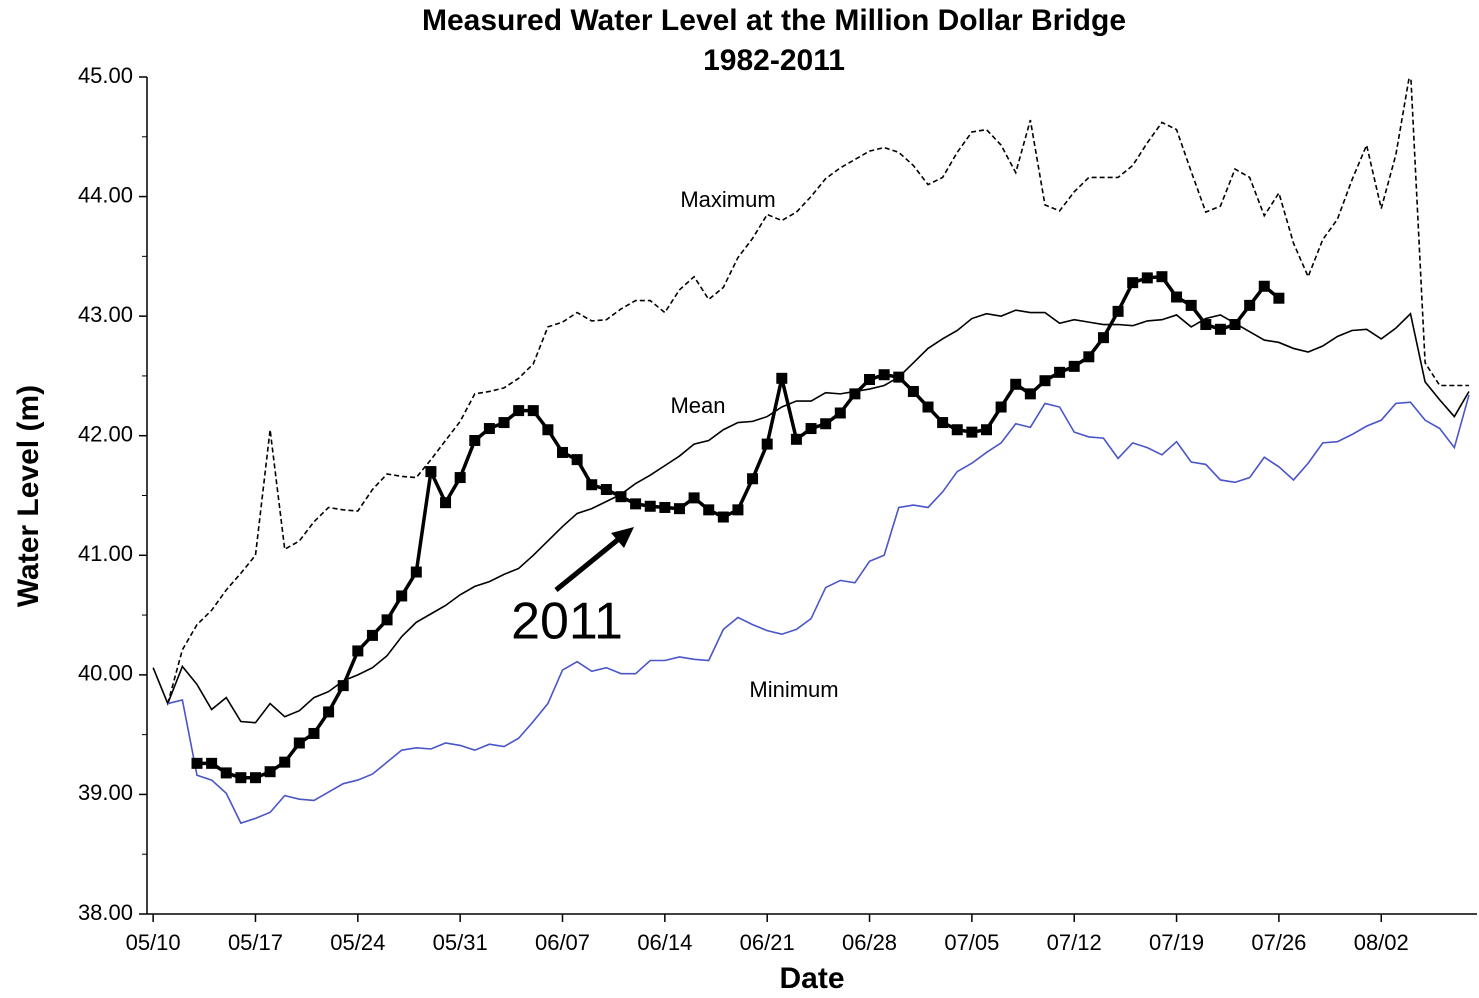 This screenshot has height=998, width=1479. Describe the element at coordinates (774, 60) in the screenshot. I see `chart-subtitle: 1982-2011` at that location.